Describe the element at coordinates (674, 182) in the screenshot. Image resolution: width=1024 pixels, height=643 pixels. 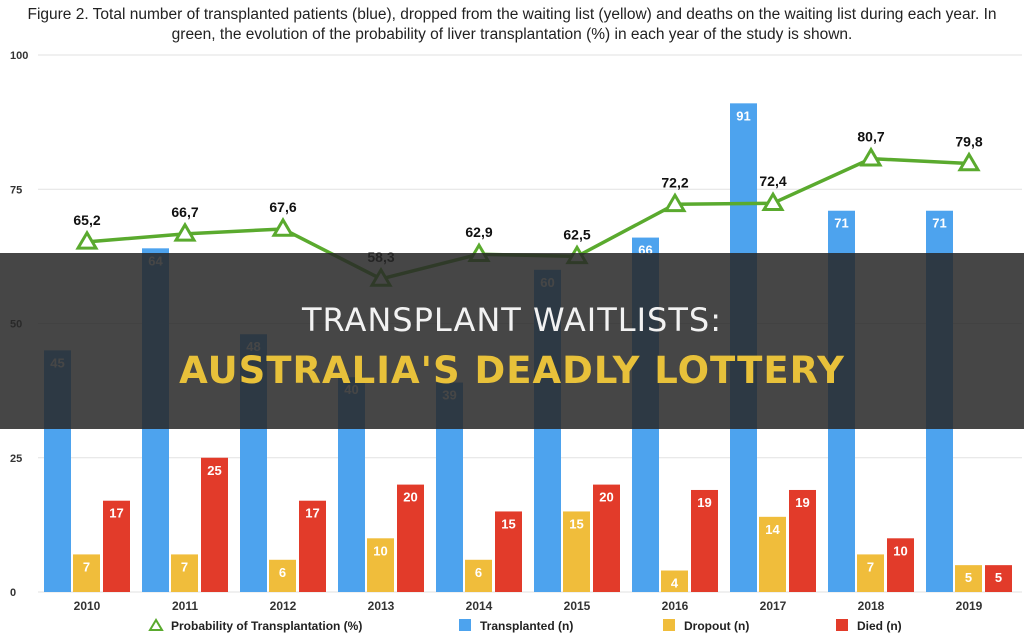
I see `probability-value-label: 72,2` at that location.